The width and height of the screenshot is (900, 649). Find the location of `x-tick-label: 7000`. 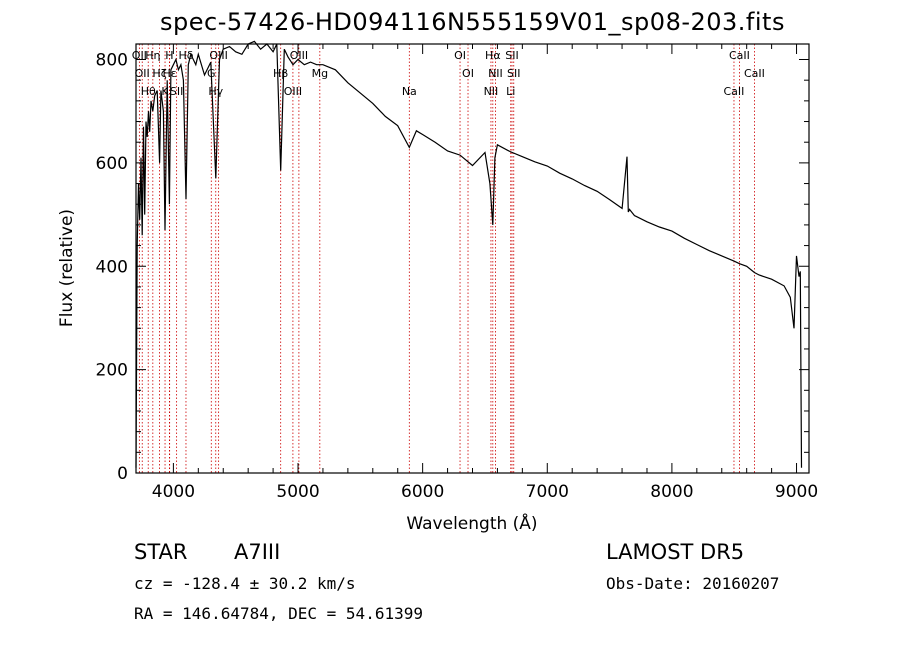

x-tick-label: 7000 is located at coordinates (547, 492).